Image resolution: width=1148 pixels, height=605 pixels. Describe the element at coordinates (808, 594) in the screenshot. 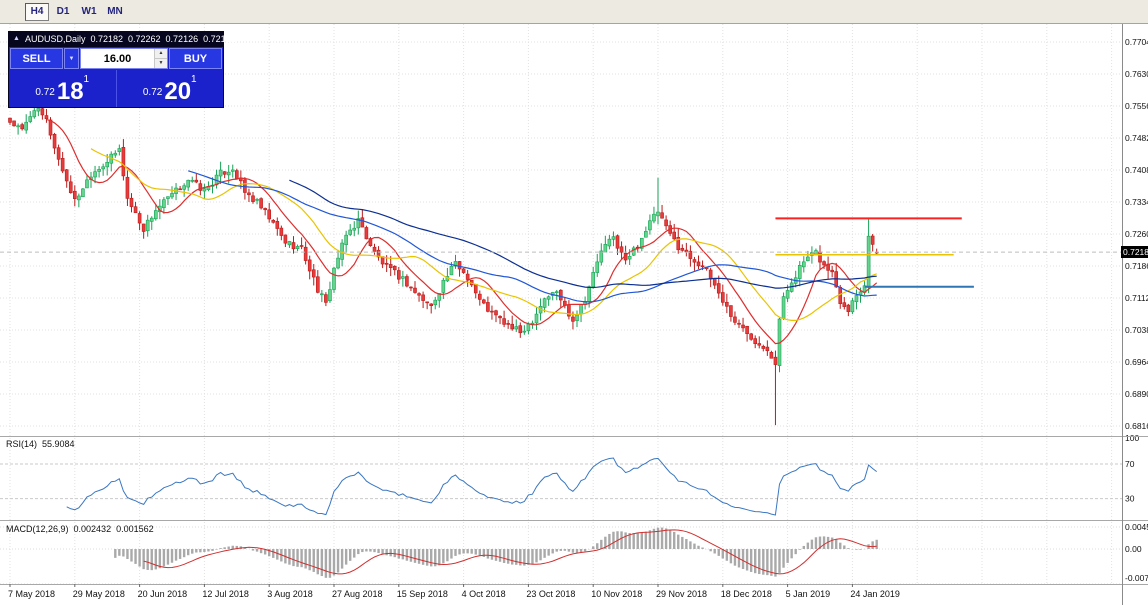

I see `svg-text: 5 Jan 2019` at that location.